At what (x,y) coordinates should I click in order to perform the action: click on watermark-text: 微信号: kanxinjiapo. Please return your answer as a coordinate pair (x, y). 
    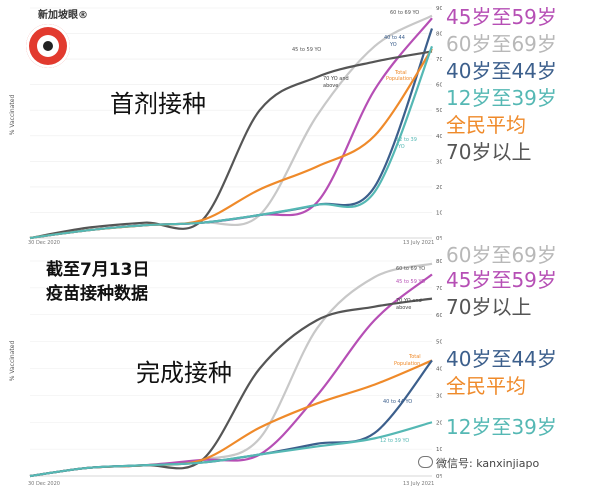
    Looking at the image, I should click on (488, 463).